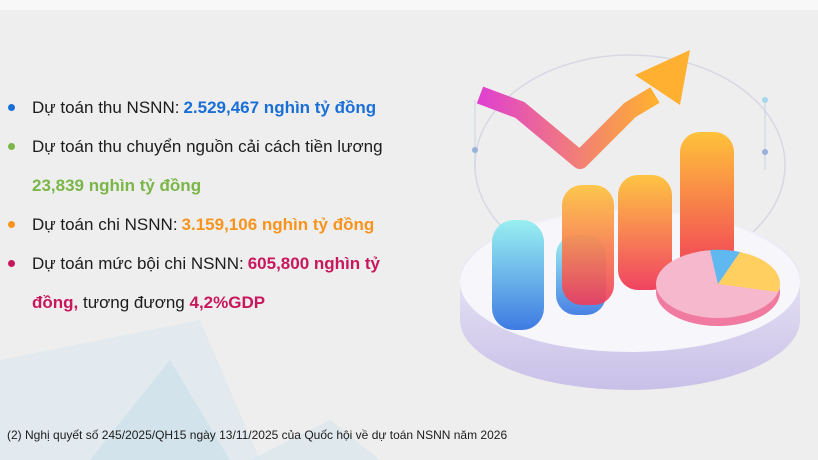 This screenshot has width=818, height=460. What do you see at coordinates (55, 302) in the screenshot?
I see `item-value: đồng,` at bounding box center [55, 302].